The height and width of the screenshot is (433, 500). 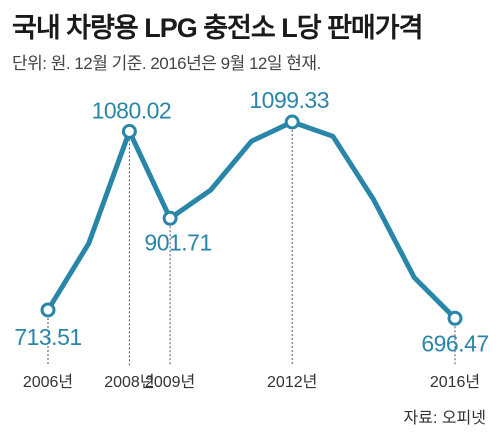 What do you see at coordinates (217, 28) in the screenshot?
I see `chart-title: 국내 차량용 LPG 충전소 L당 판매가격` at bounding box center [217, 28].